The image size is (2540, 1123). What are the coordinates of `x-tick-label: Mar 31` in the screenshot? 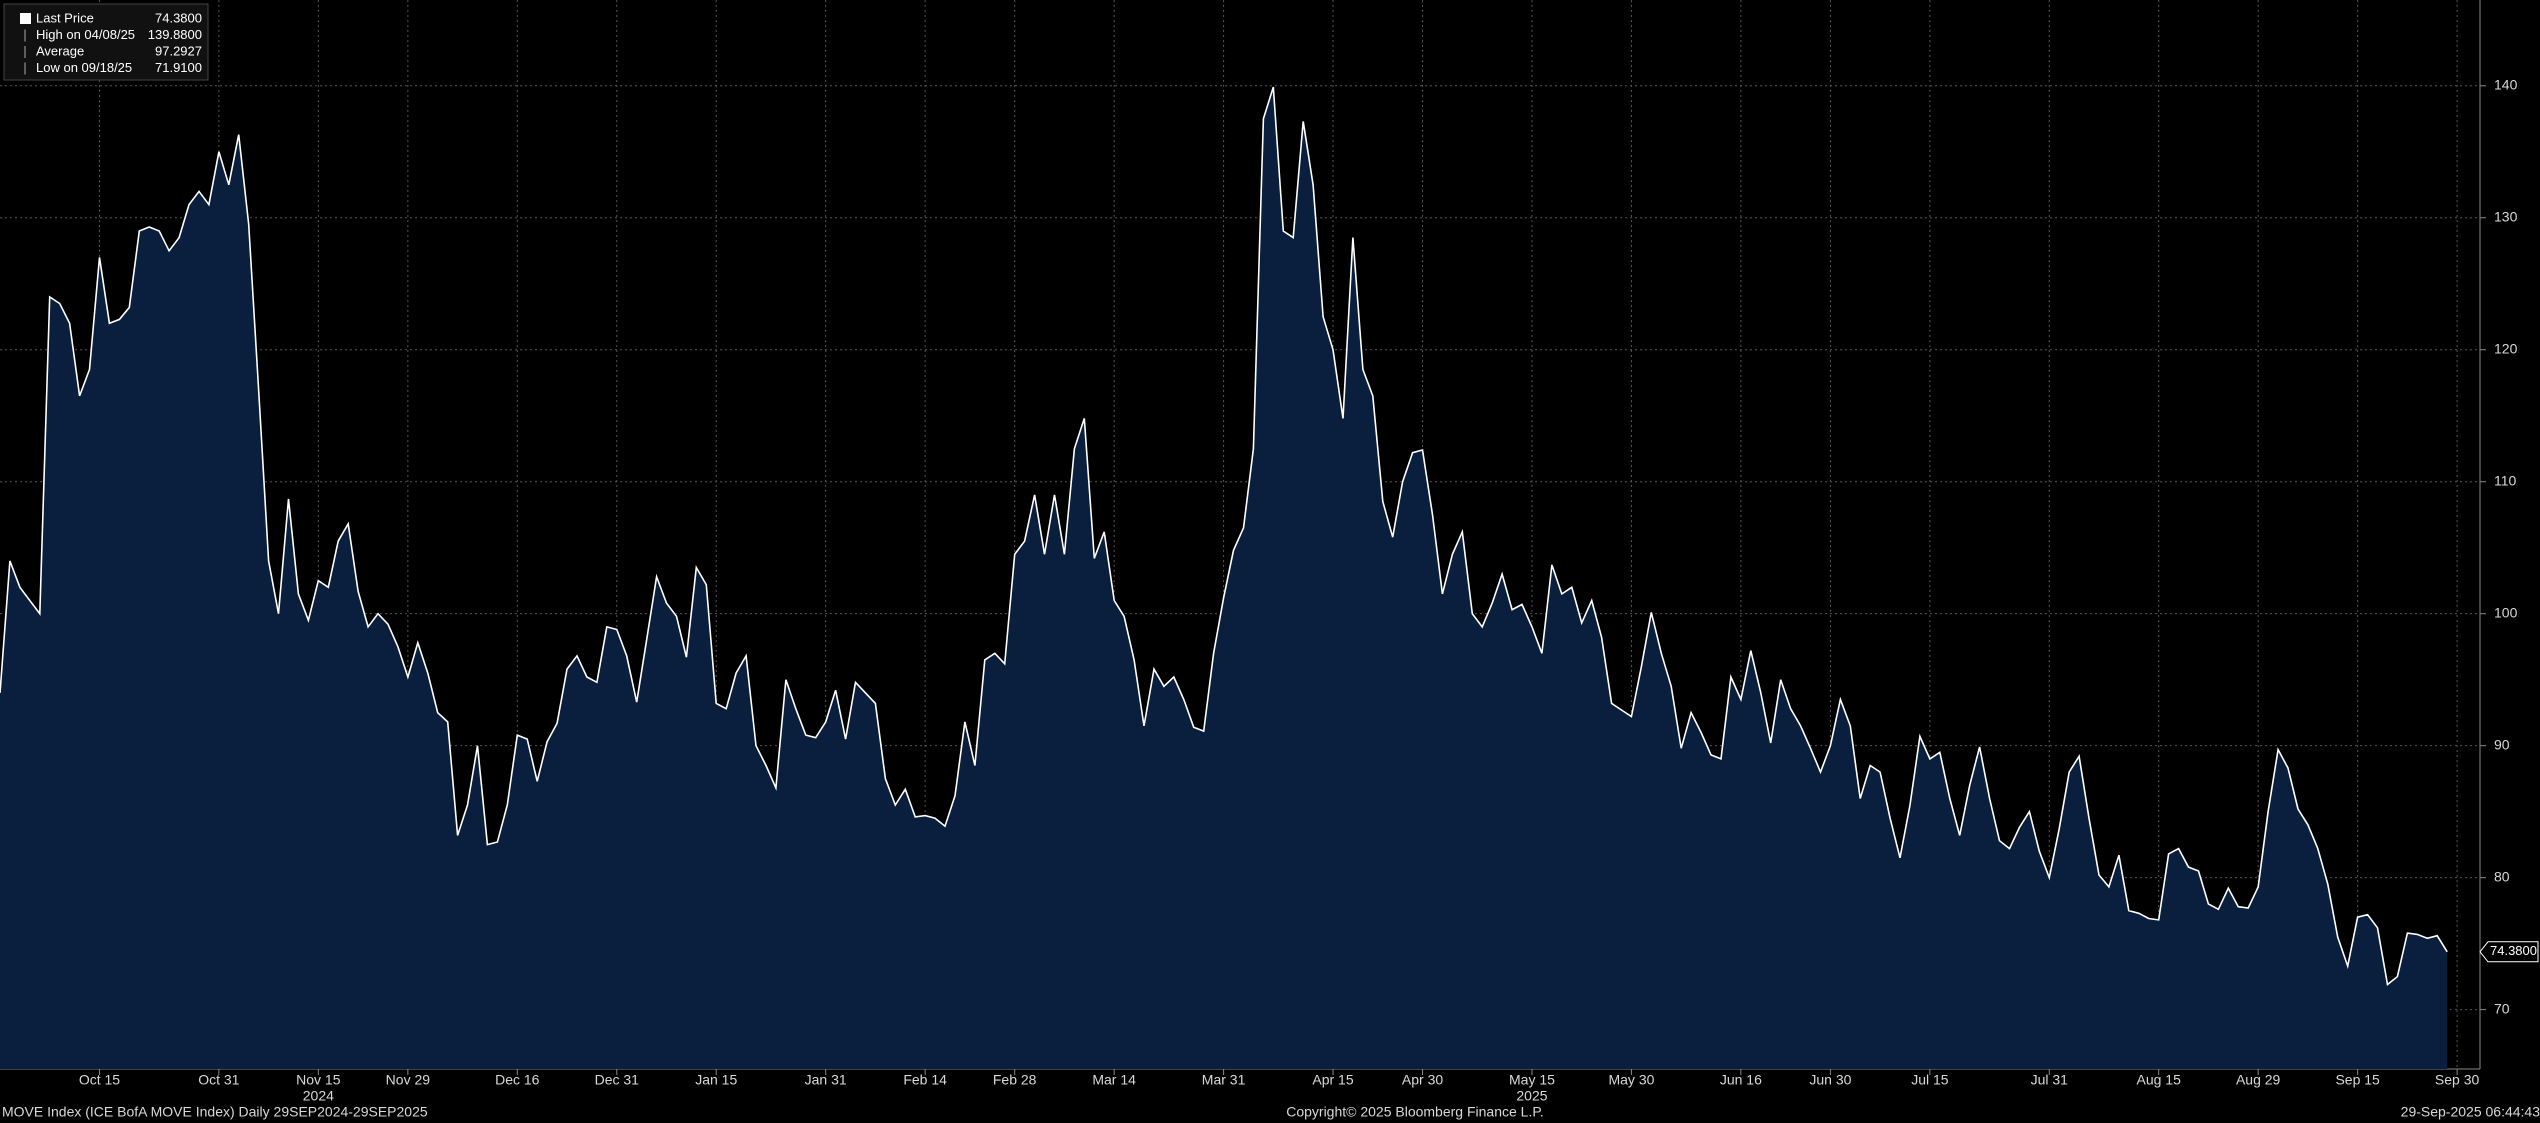 It's located at (1224, 1080).